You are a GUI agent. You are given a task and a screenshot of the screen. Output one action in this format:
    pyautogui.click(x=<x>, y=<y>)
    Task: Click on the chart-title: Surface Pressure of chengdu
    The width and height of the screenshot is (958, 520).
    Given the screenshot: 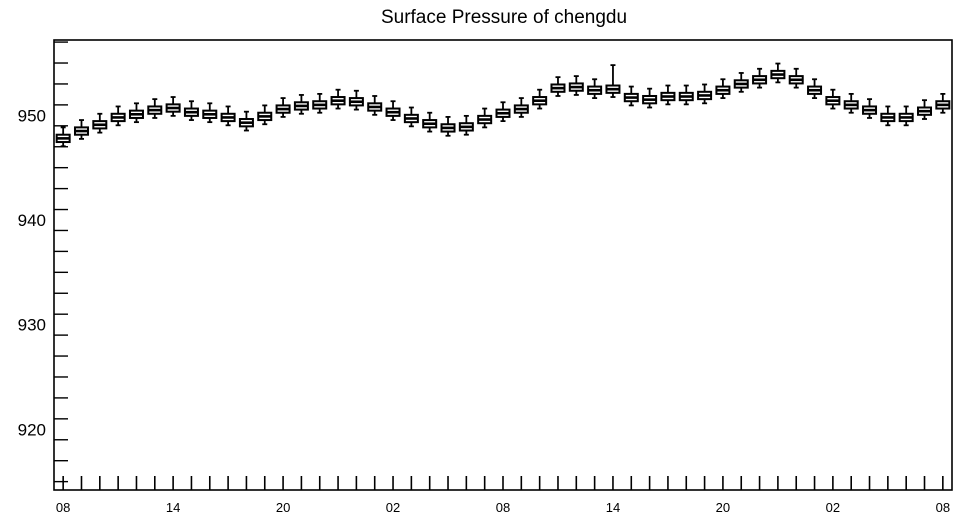 What is the action you would take?
    pyautogui.click(x=504, y=17)
    